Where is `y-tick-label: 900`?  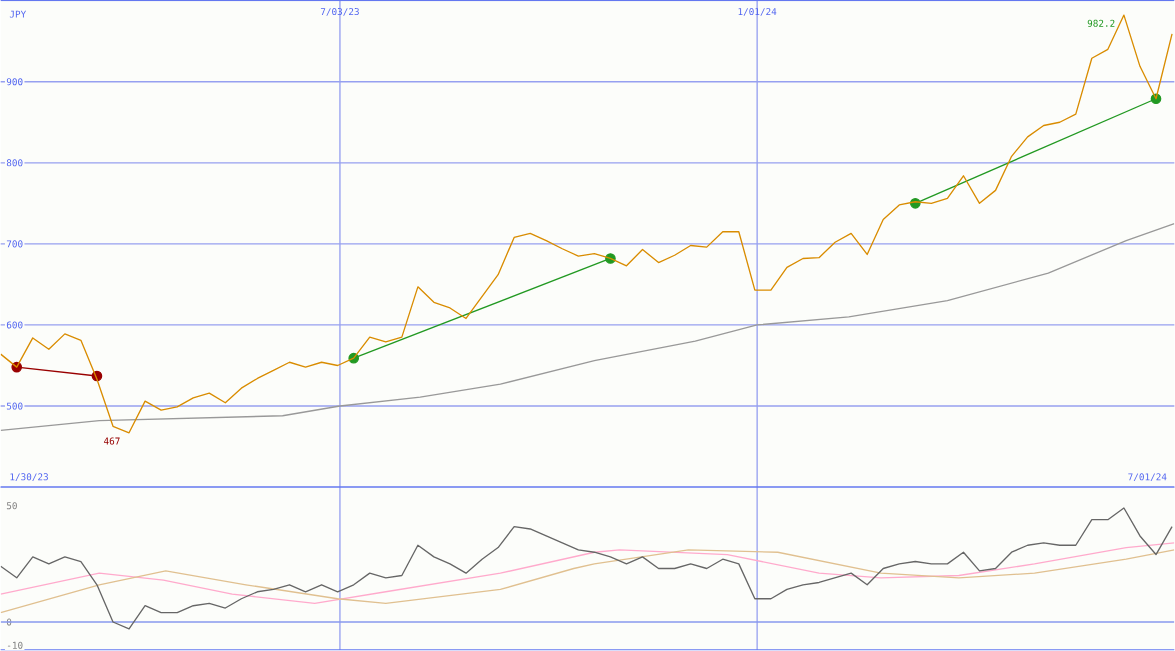
y-tick-label: 900 is located at coordinates (14, 82).